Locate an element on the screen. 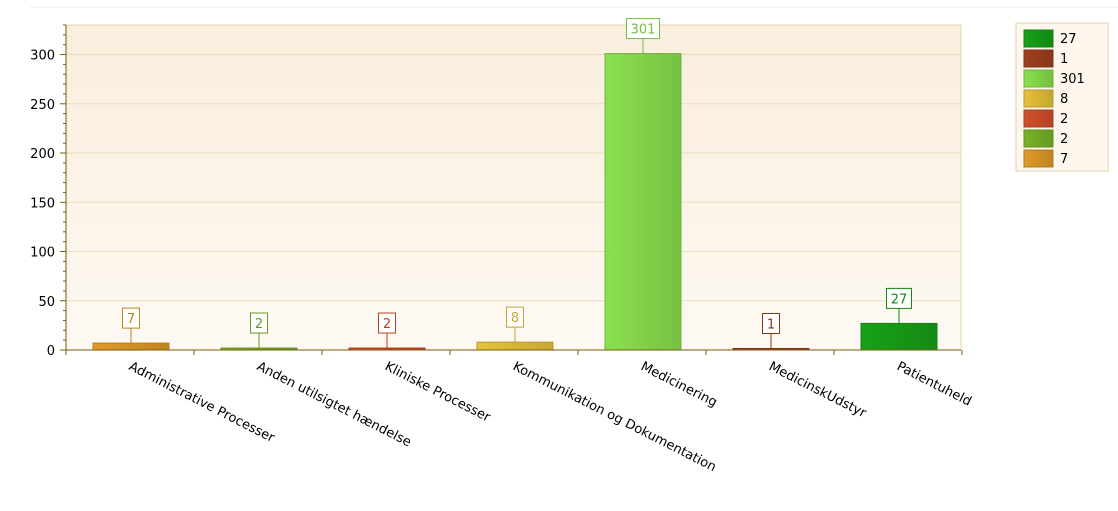 The width and height of the screenshot is (1118, 511). x-category-label: Patientuheld is located at coordinates (934, 384).